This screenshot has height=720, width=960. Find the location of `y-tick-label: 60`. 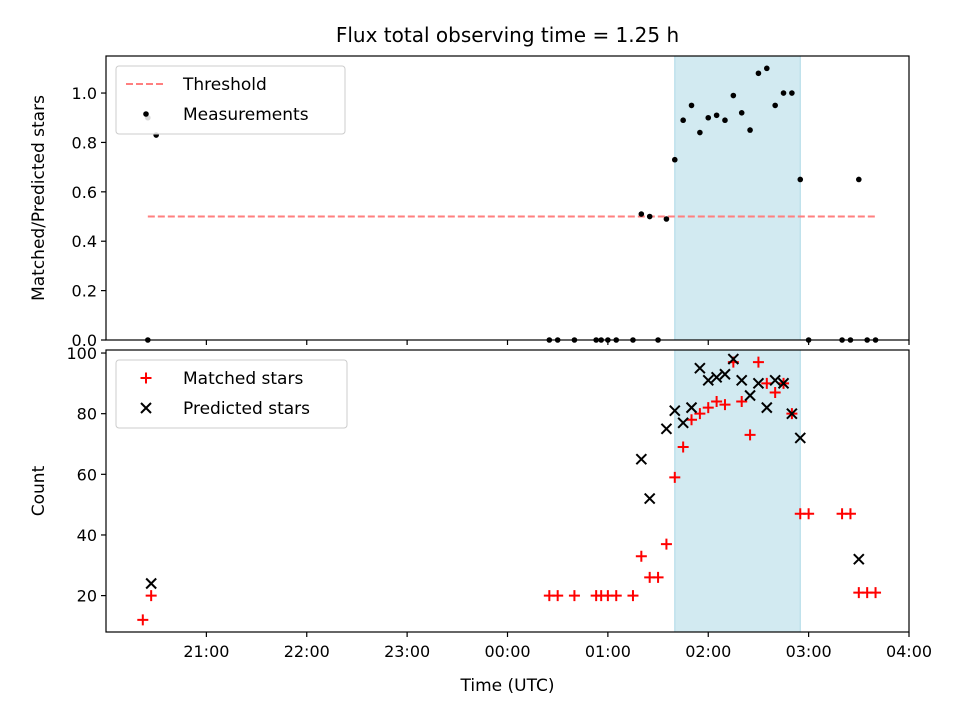

y-tick-label: 60 is located at coordinates (87, 474).